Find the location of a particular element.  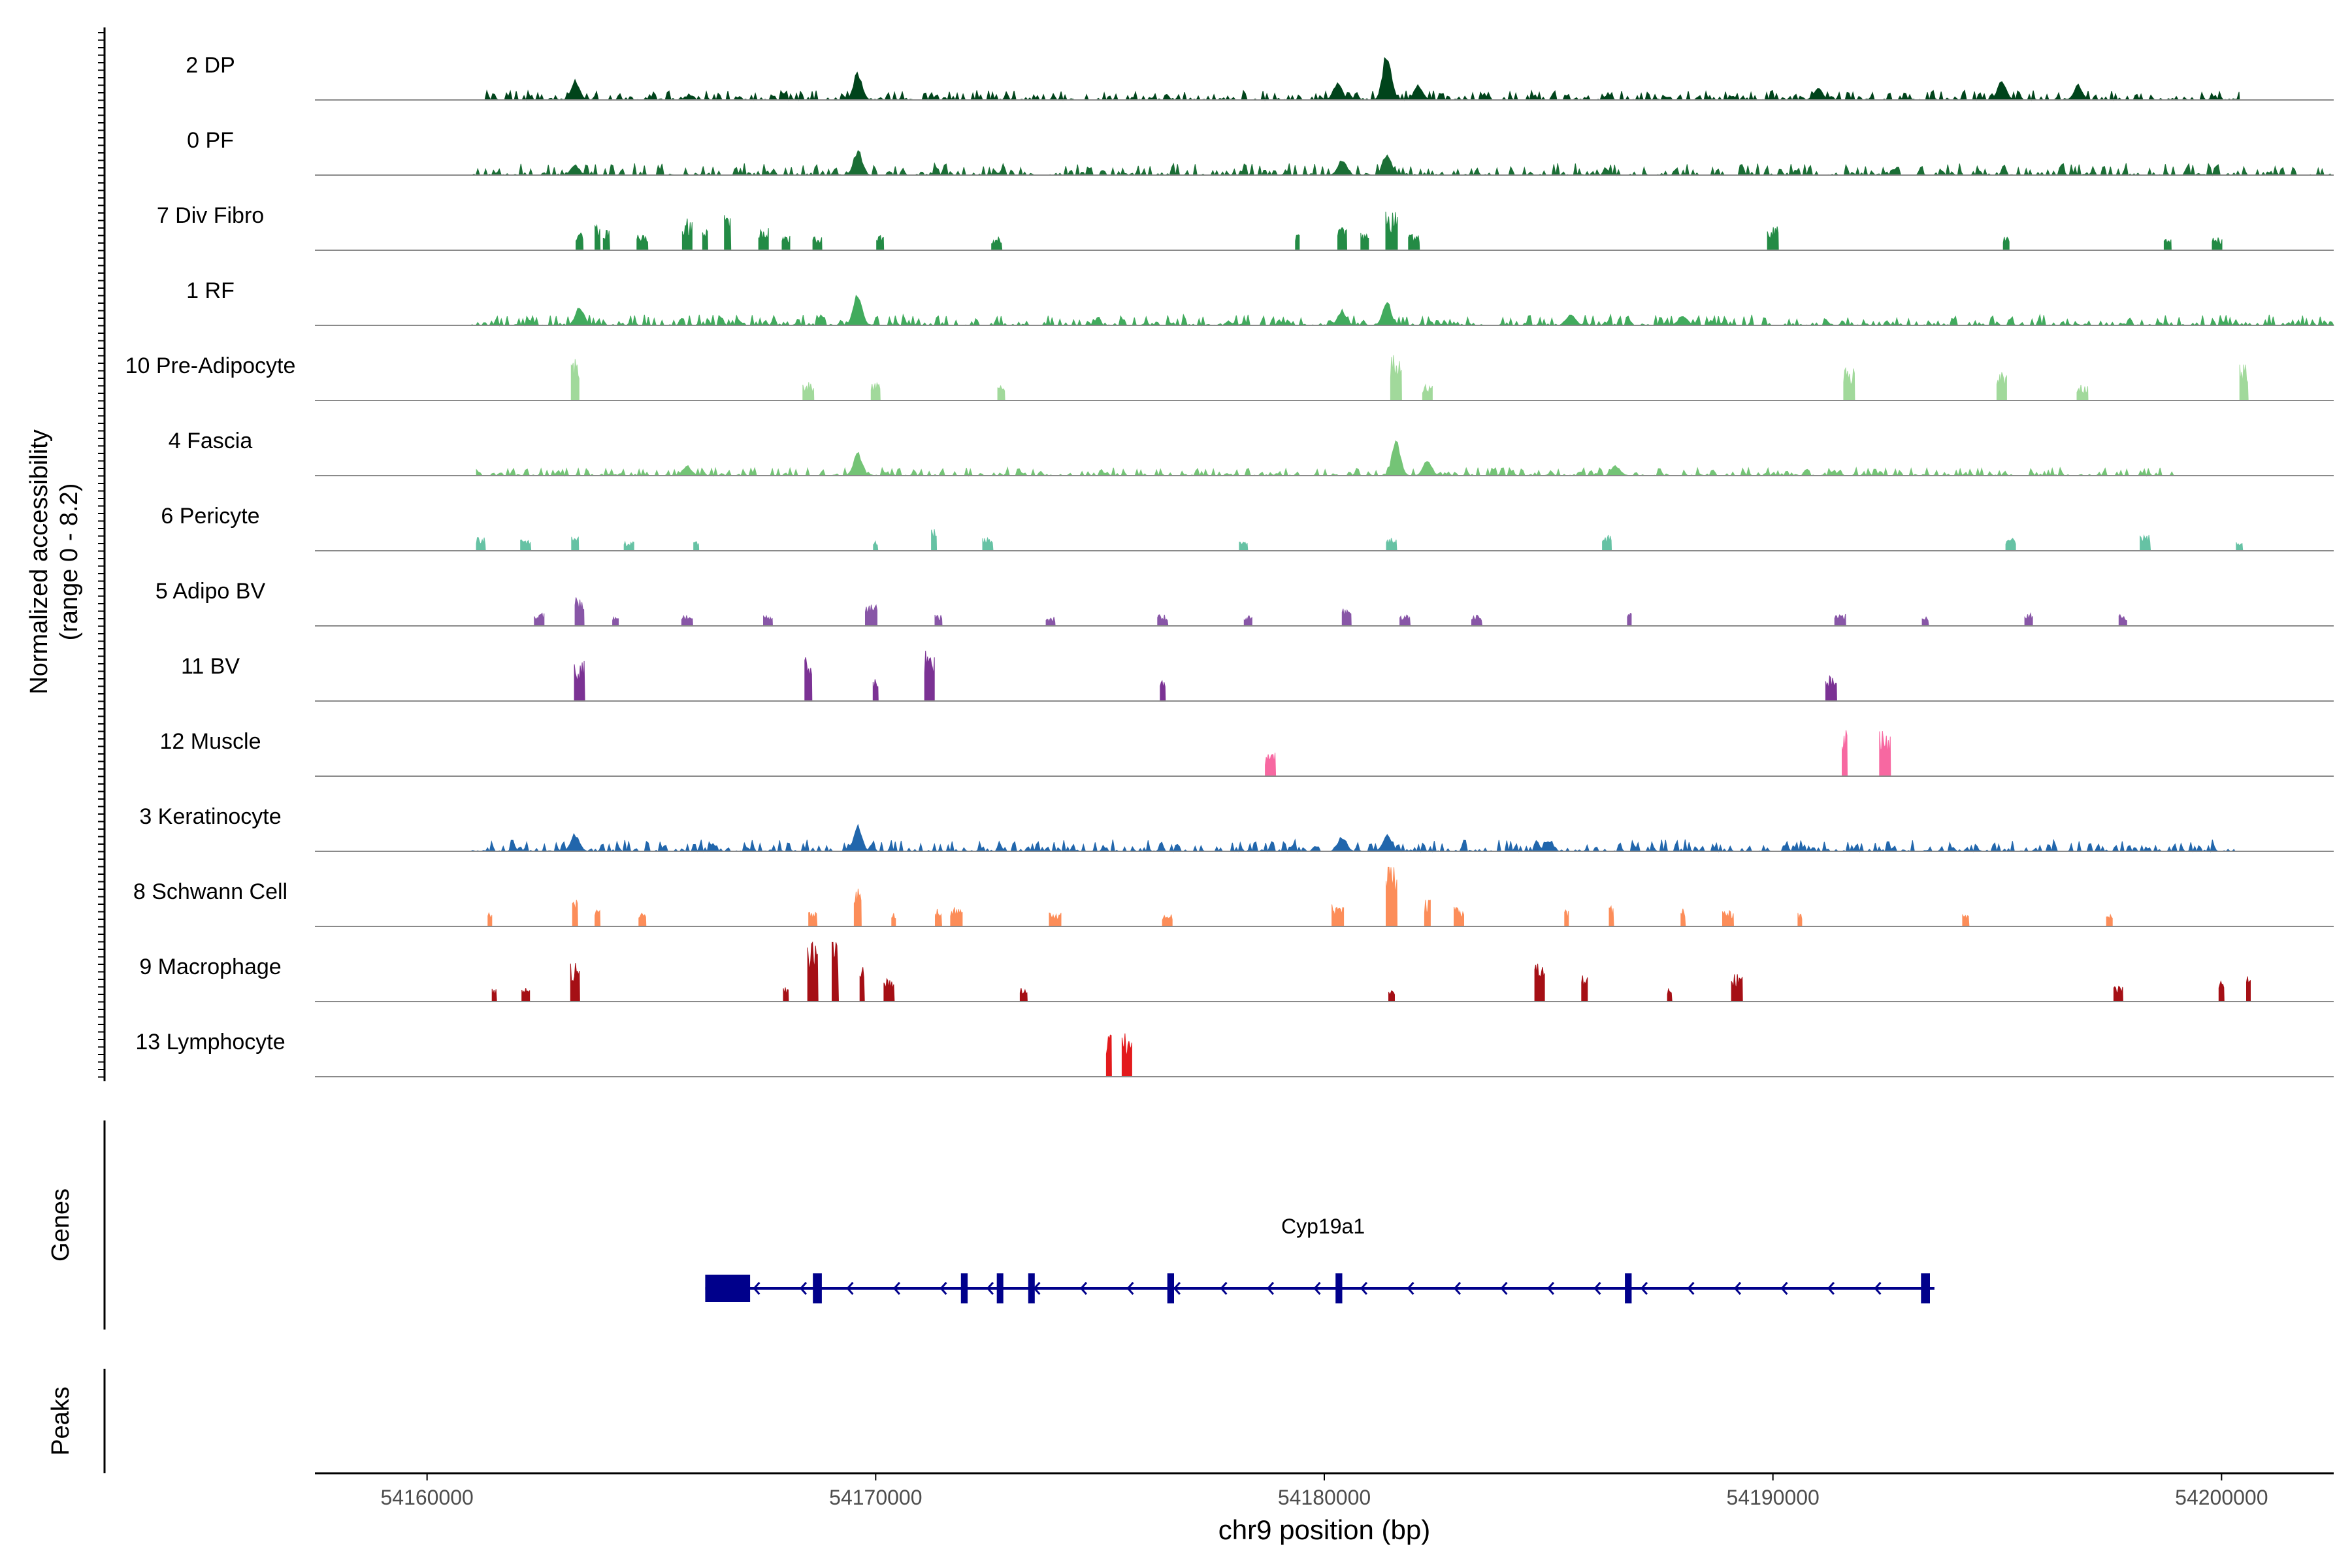

track-12: 8 Schwann Cell is located at coordinates (1233, 896).